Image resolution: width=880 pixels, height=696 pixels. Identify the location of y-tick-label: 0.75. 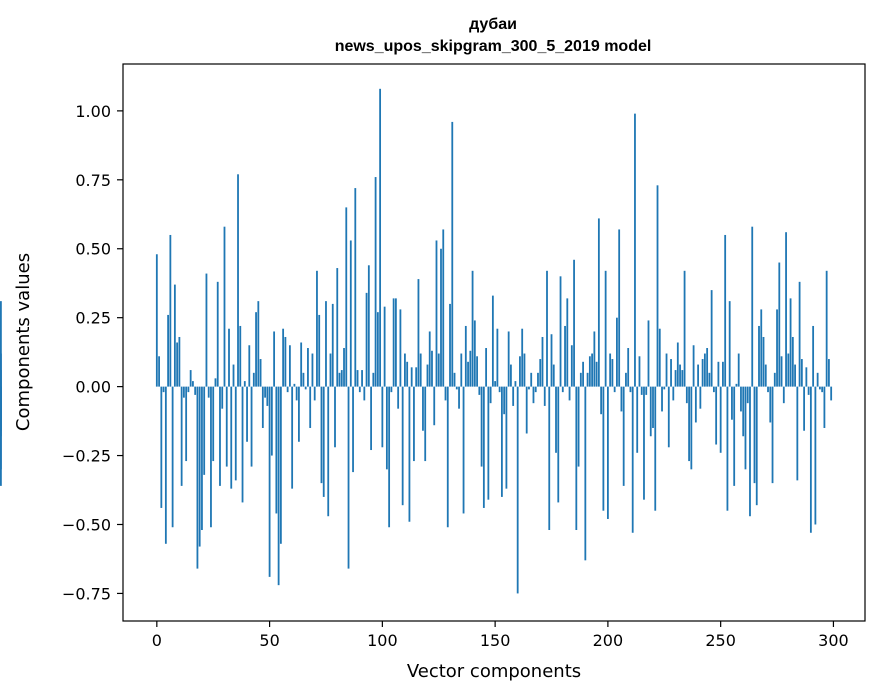
(93, 180).